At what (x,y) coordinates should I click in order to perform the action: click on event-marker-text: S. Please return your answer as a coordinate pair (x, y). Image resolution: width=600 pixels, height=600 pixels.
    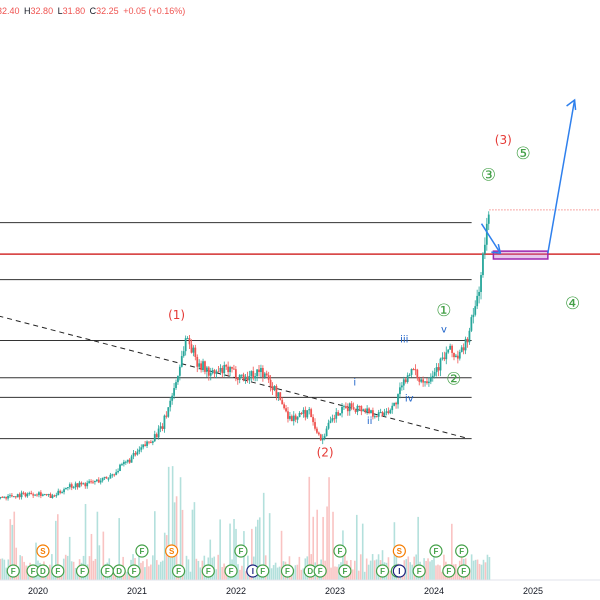
    Looking at the image, I should click on (400, 551).